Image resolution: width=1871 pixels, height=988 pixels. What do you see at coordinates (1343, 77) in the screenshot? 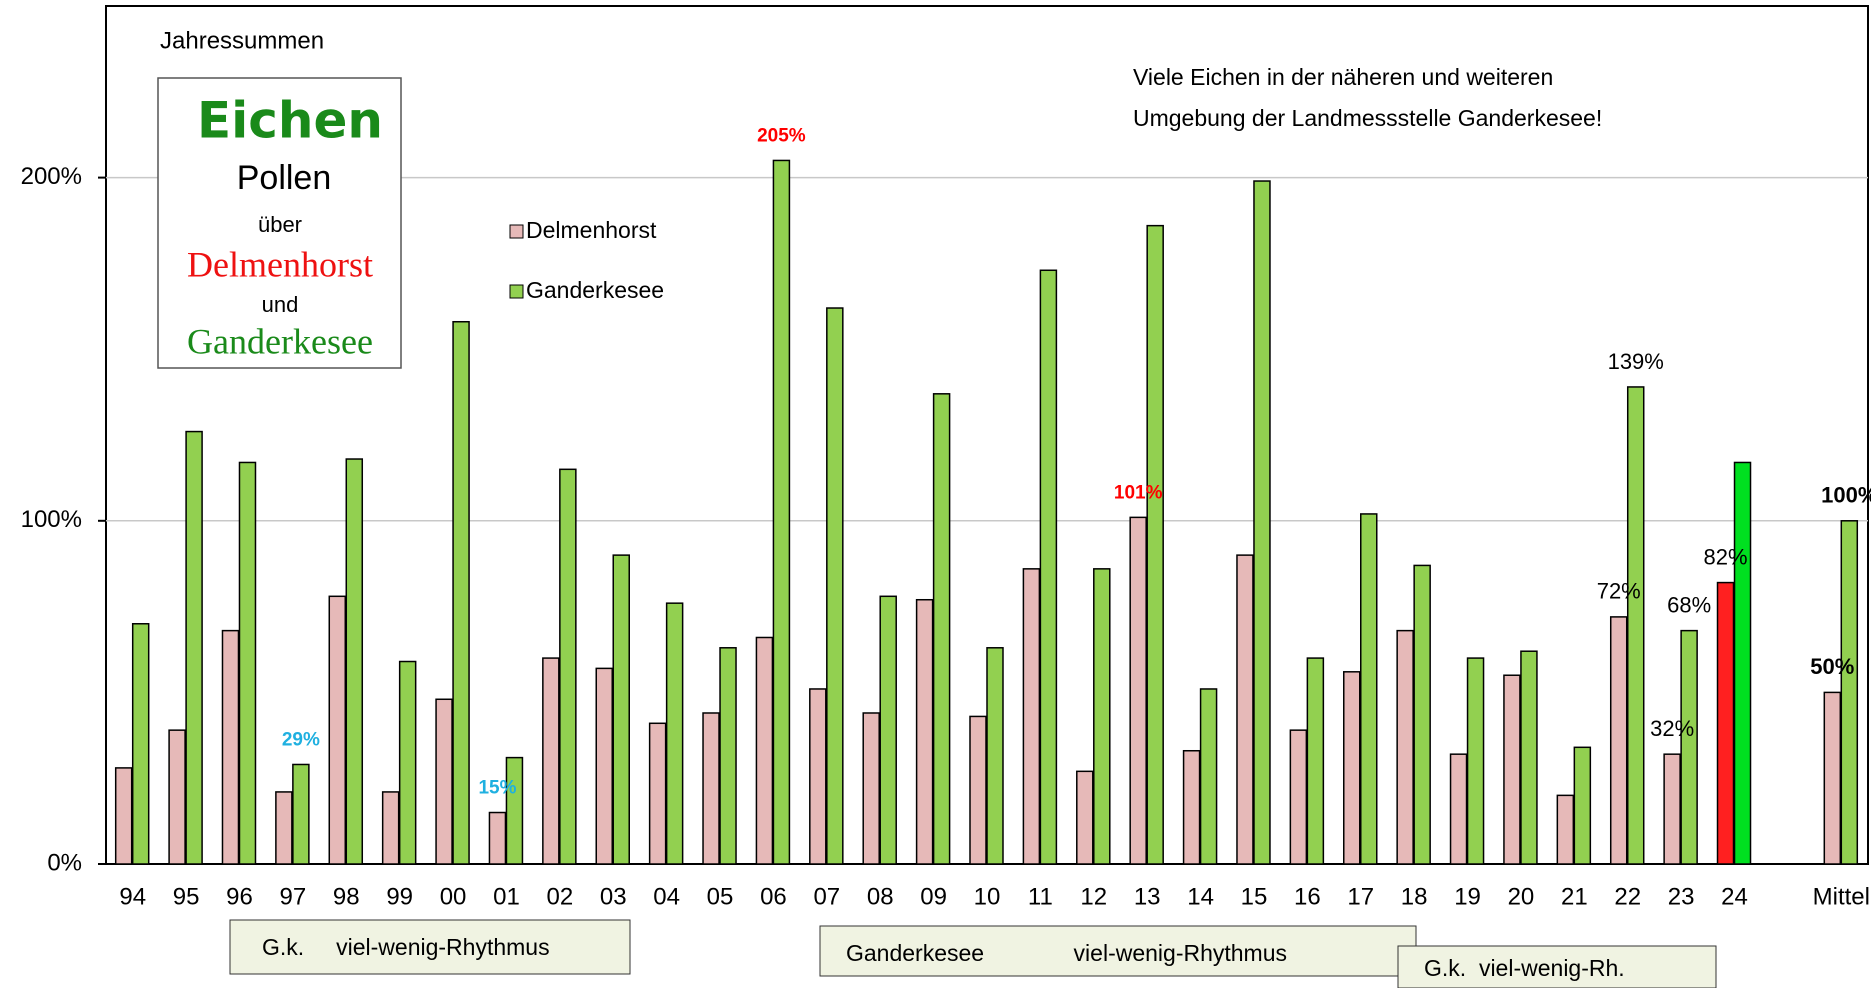
I see `note: Viele Eichen in der näheren und weiteren` at bounding box center [1343, 77].